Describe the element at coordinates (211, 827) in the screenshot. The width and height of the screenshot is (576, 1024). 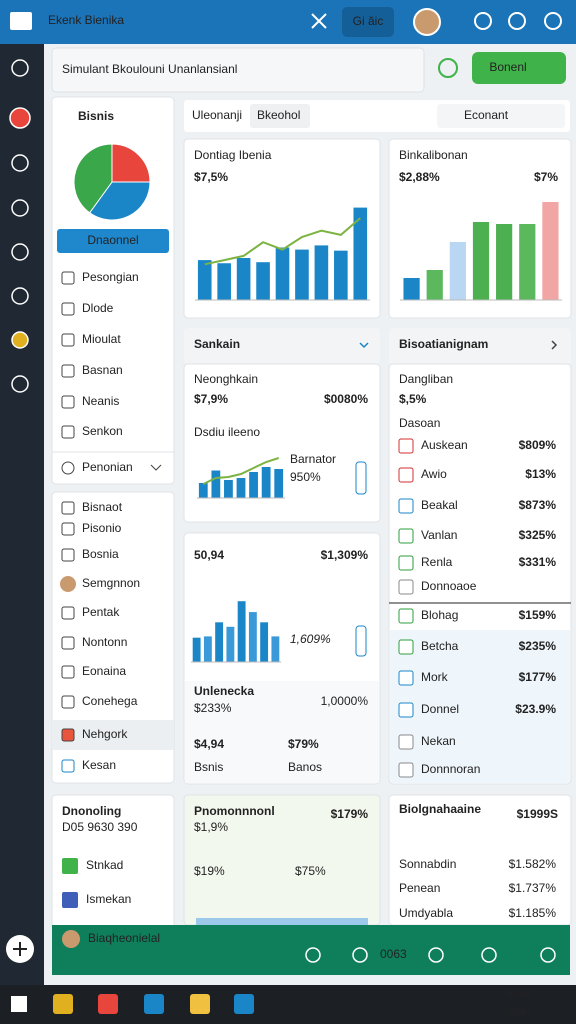
I see `card-value: $1,9%` at that location.